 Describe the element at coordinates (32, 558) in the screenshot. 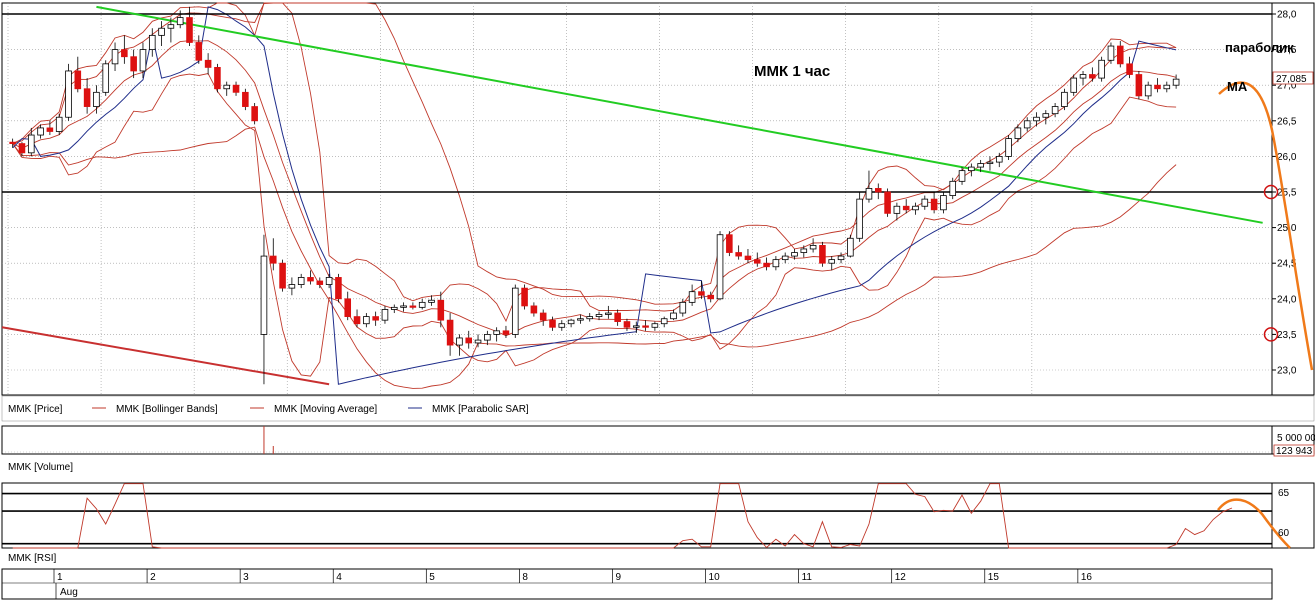

I see `rsi-pane-title: MMK [RSI]` at that location.